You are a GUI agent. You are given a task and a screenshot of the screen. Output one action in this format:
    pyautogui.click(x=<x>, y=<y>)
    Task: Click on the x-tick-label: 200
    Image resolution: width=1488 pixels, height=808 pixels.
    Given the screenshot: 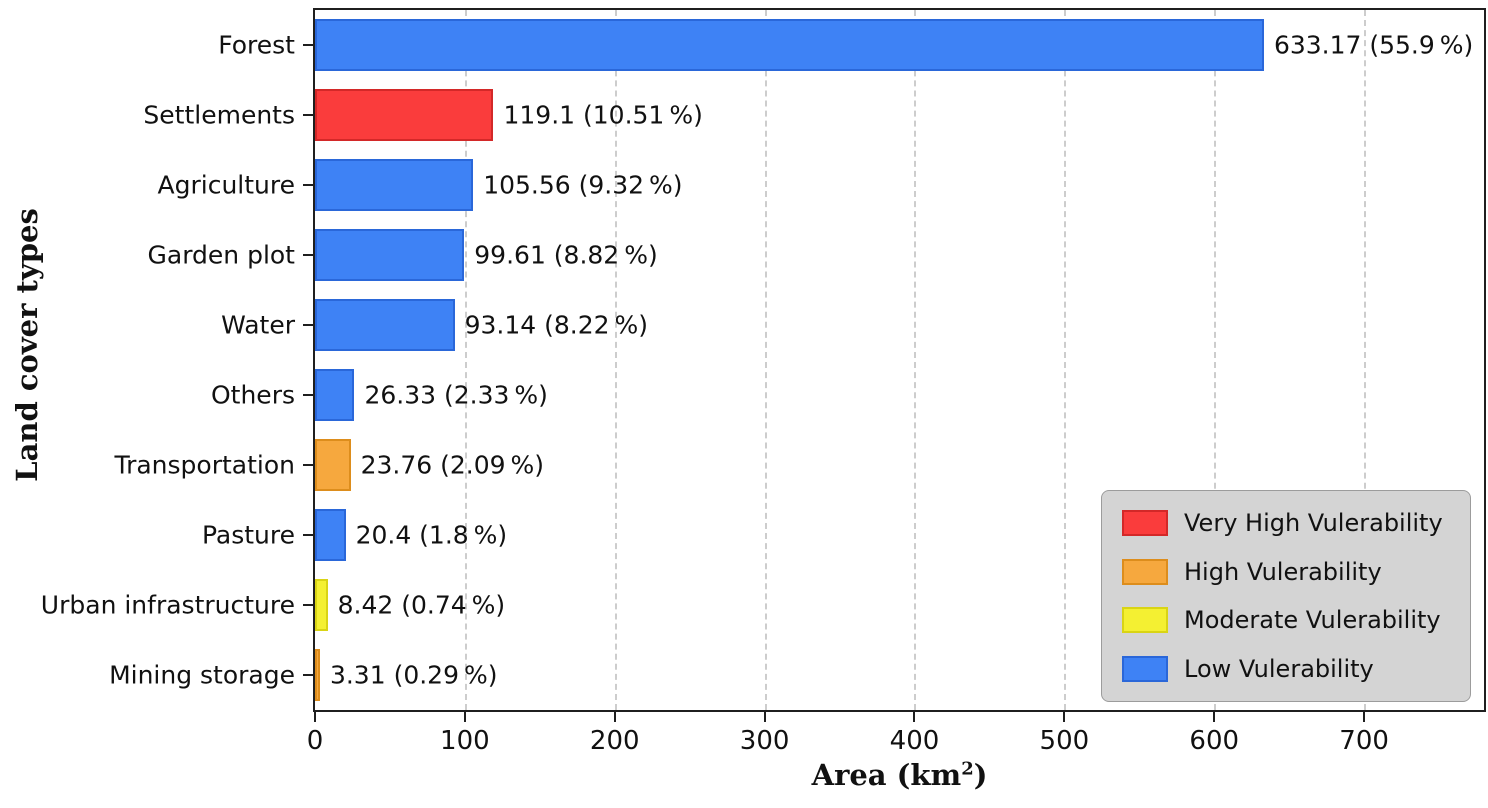 What is the action you would take?
    pyautogui.click(x=614, y=741)
    